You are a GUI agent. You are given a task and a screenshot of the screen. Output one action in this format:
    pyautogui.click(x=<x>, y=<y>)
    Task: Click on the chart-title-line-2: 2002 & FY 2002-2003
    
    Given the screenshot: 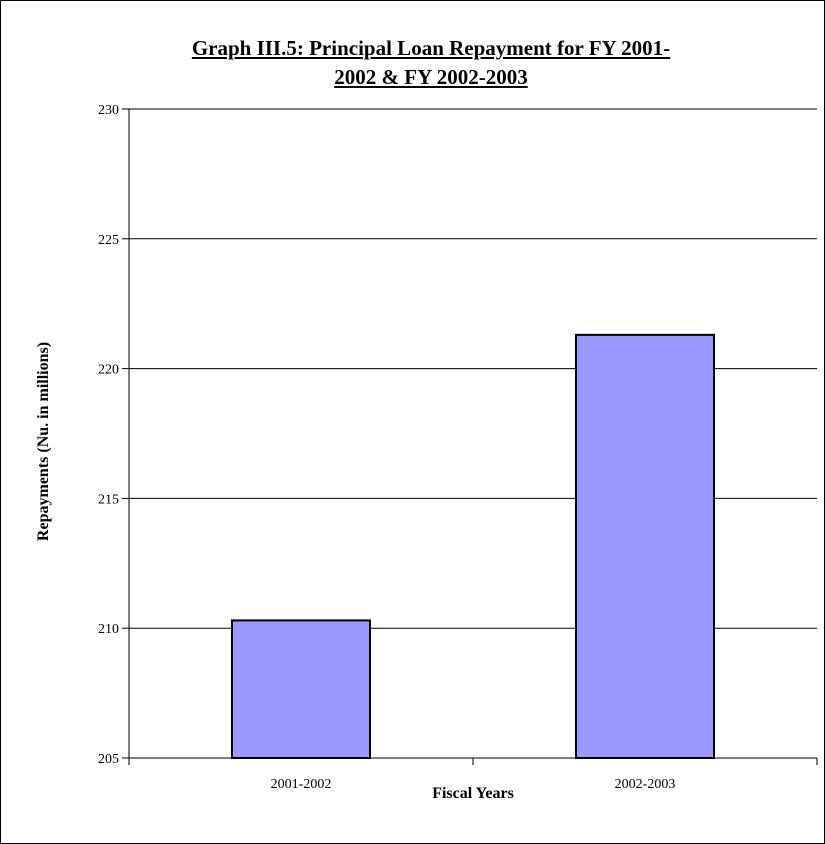 What is the action you would take?
    pyautogui.click(x=431, y=77)
    